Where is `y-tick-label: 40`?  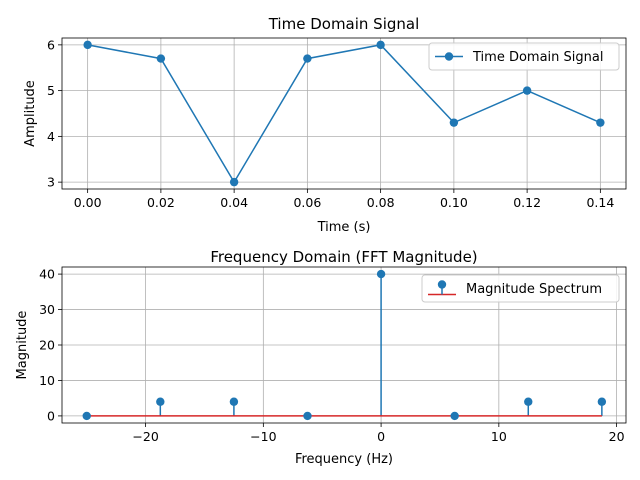 y-tick-label: 40 is located at coordinates (47, 274).